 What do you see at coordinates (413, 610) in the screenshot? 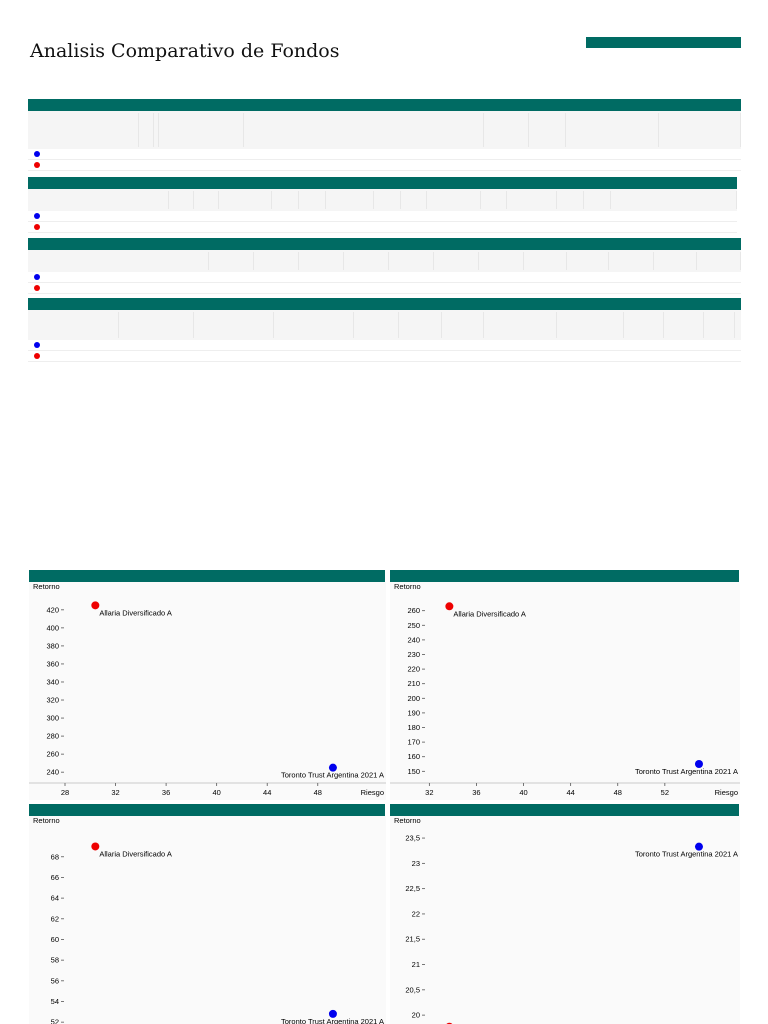
I see `y-tick-label: 260` at bounding box center [413, 610].